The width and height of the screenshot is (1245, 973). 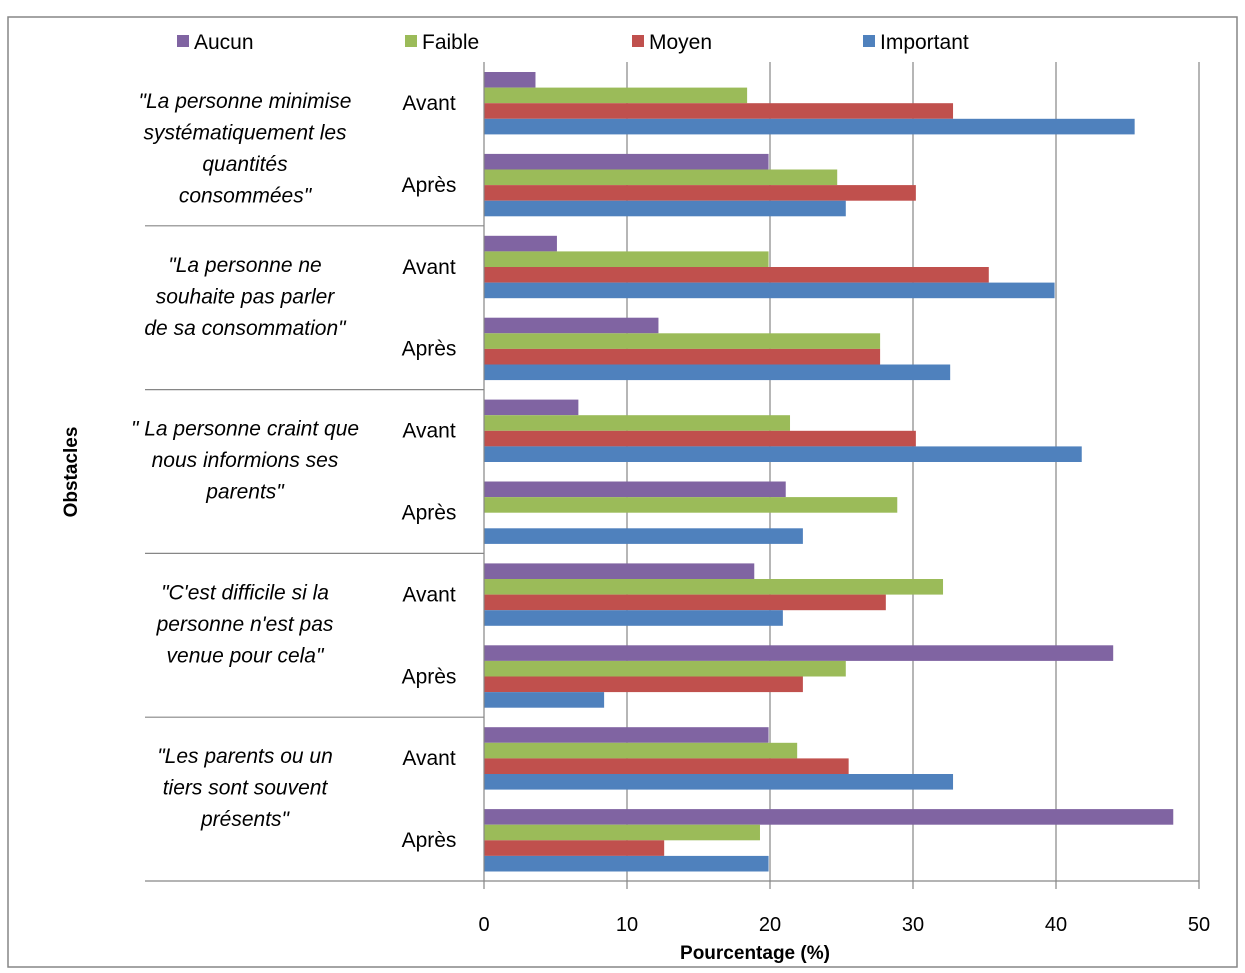 What do you see at coordinates (245, 133) in the screenshot?
I see `group-label-line: systématiquement les` at bounding box center [245, 133].